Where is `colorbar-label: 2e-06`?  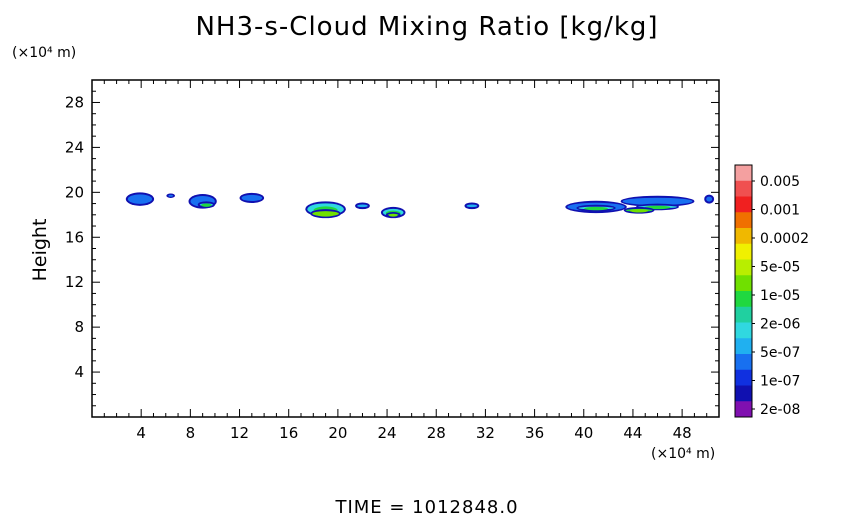
colorbar-label: 2e-06 is located at coordinates (780, 325).